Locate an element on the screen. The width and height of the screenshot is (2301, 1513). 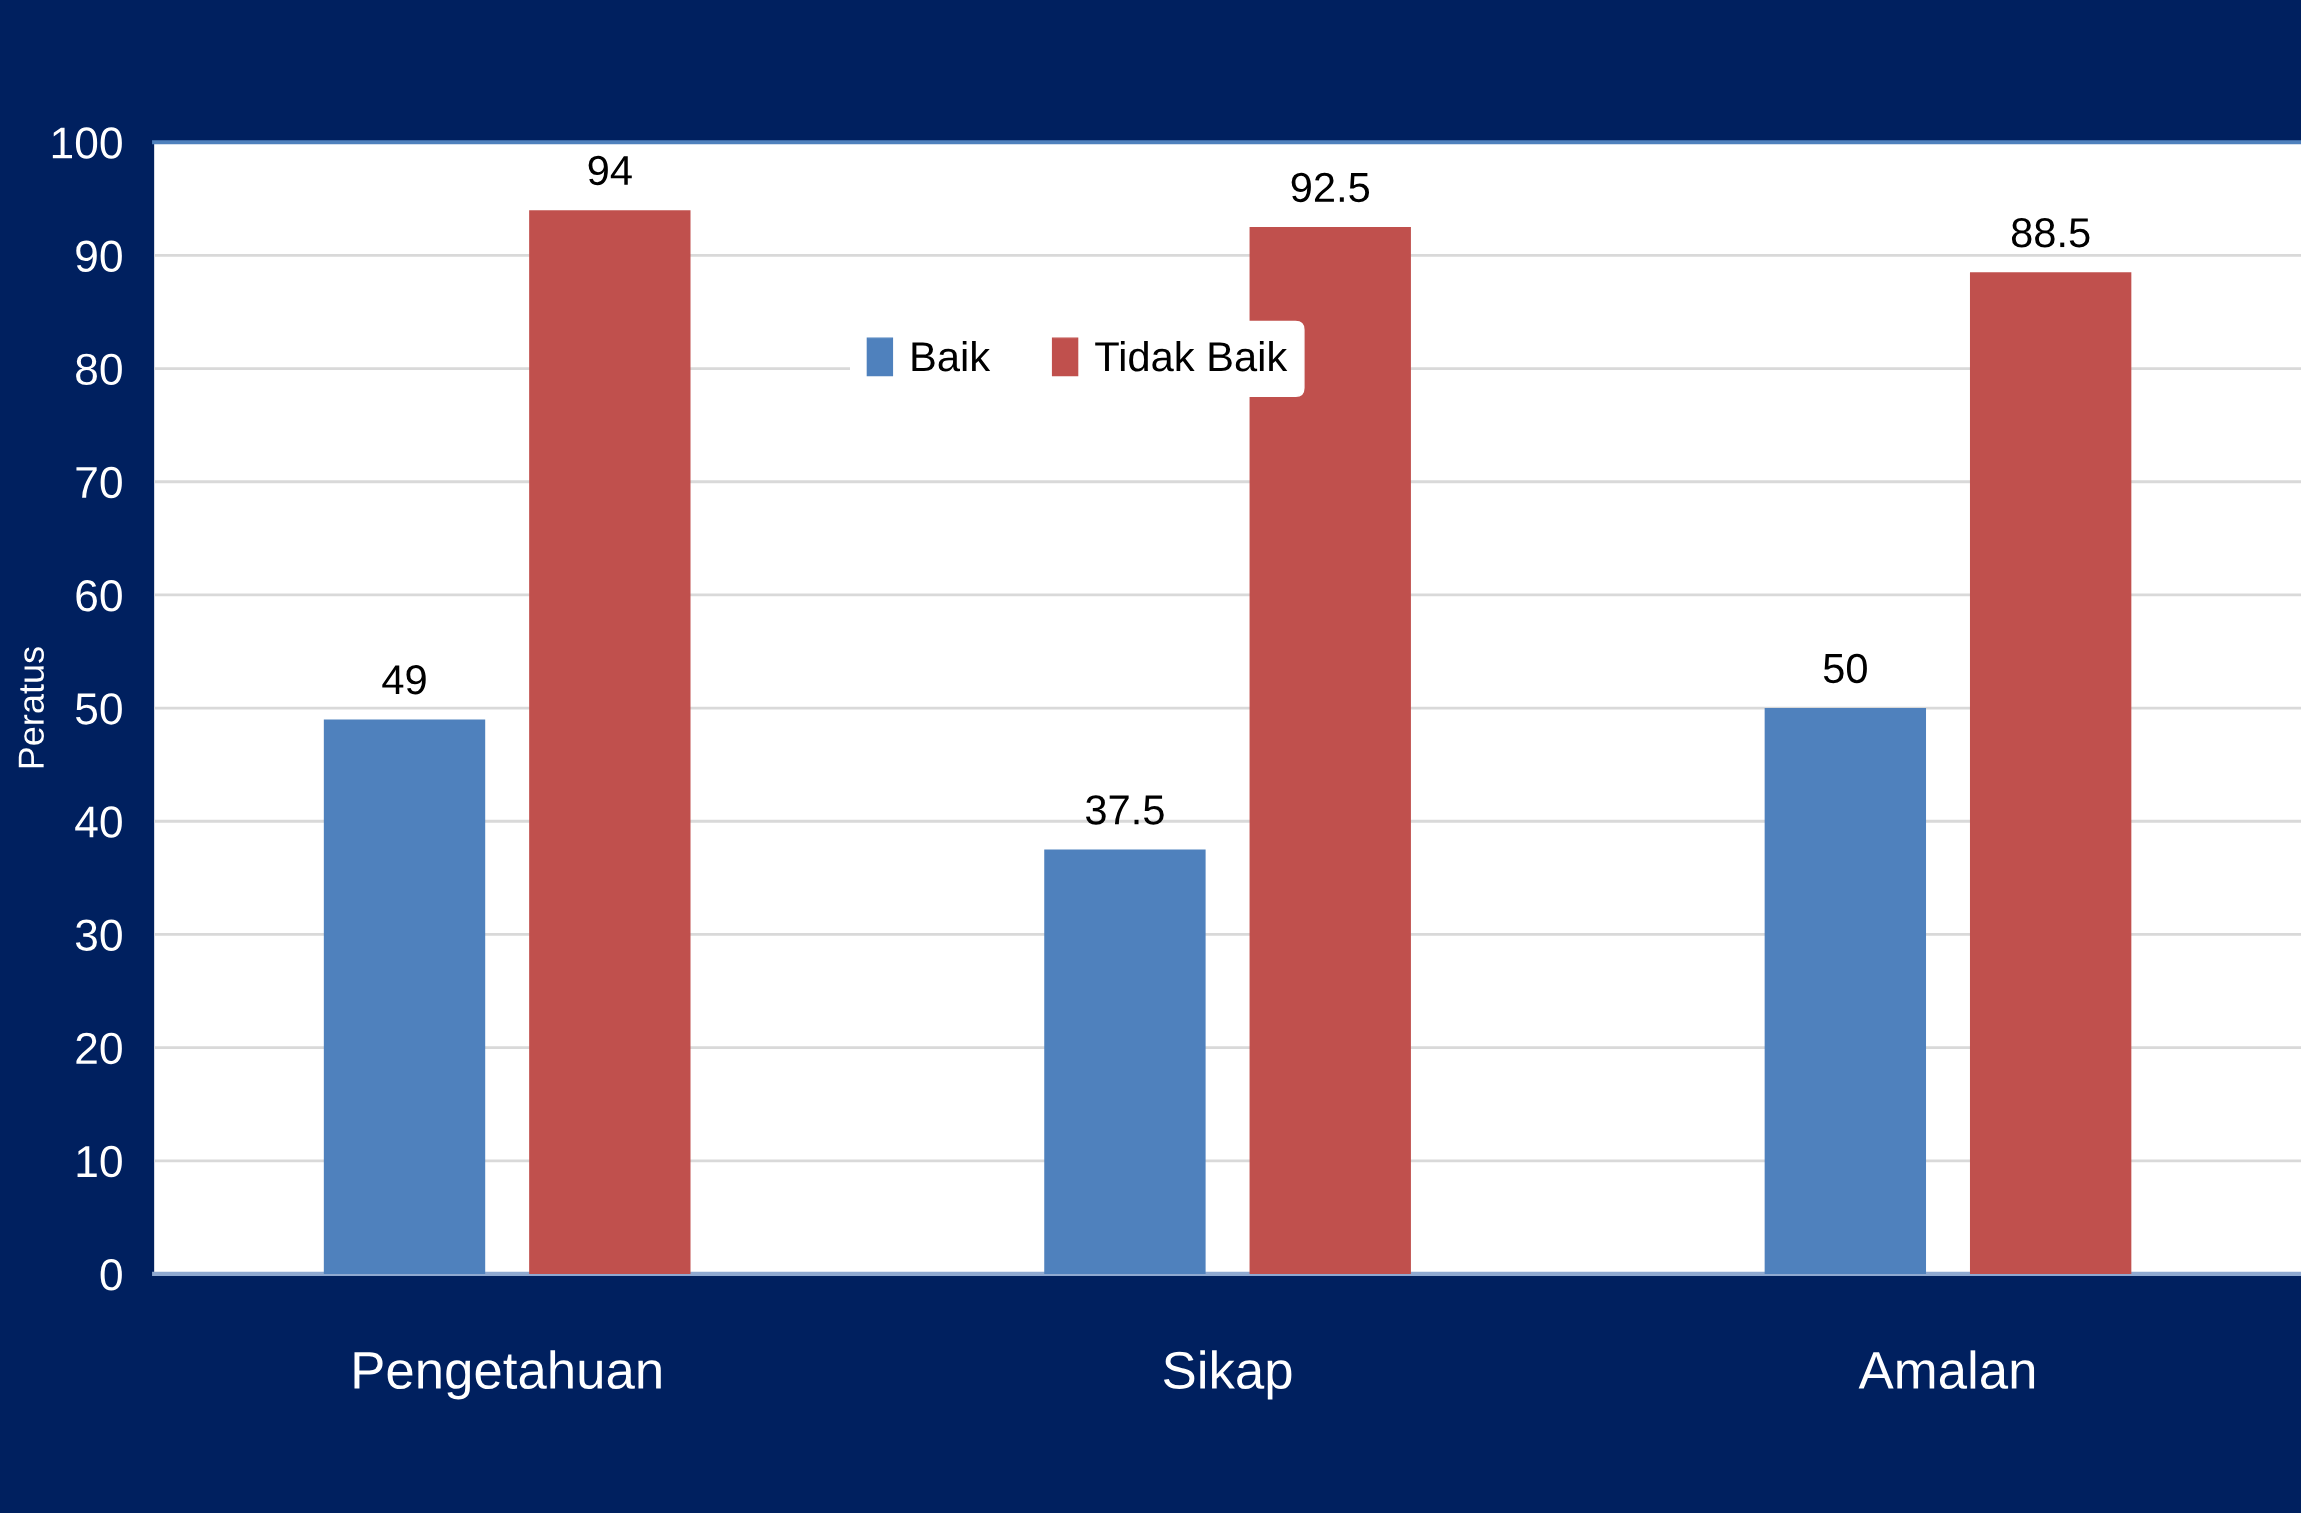
legend-label: Tidak Baik is located at coordinates (1191, 356).